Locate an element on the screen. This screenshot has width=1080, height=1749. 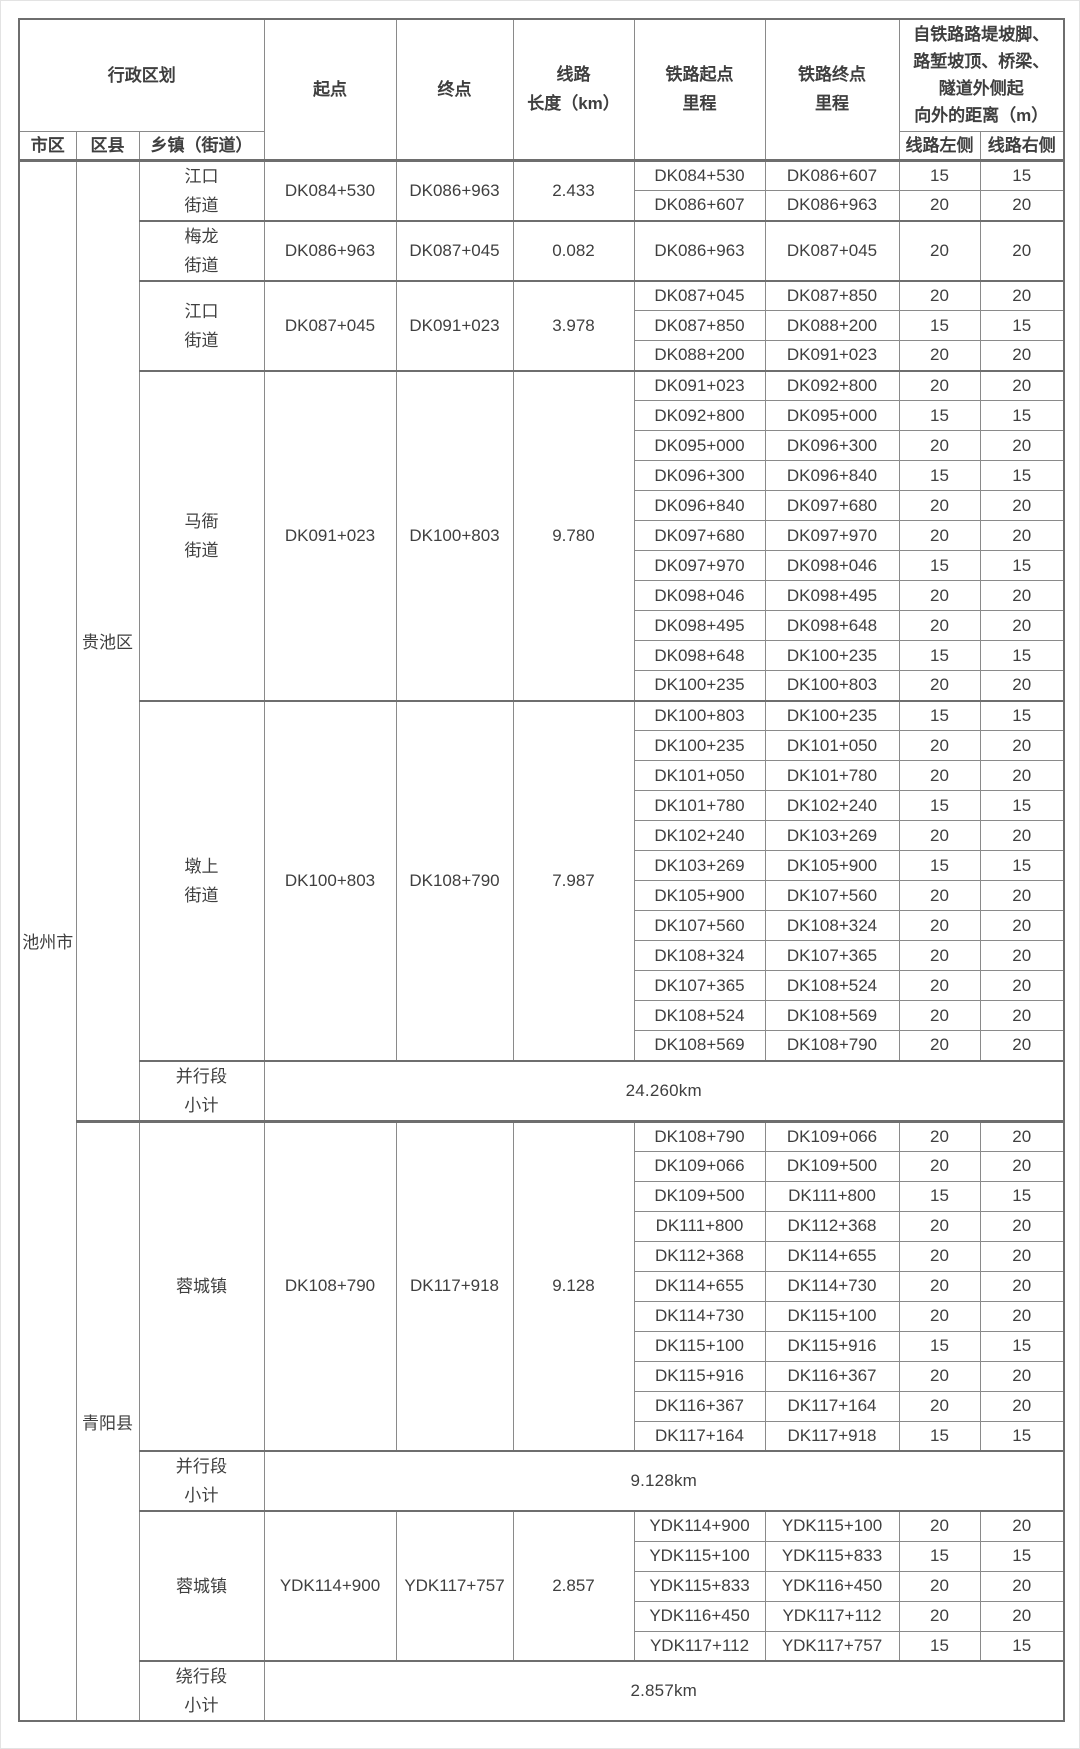
rail-start-mileage-cell: DK111+800 is located at coordinates (699, 1226).